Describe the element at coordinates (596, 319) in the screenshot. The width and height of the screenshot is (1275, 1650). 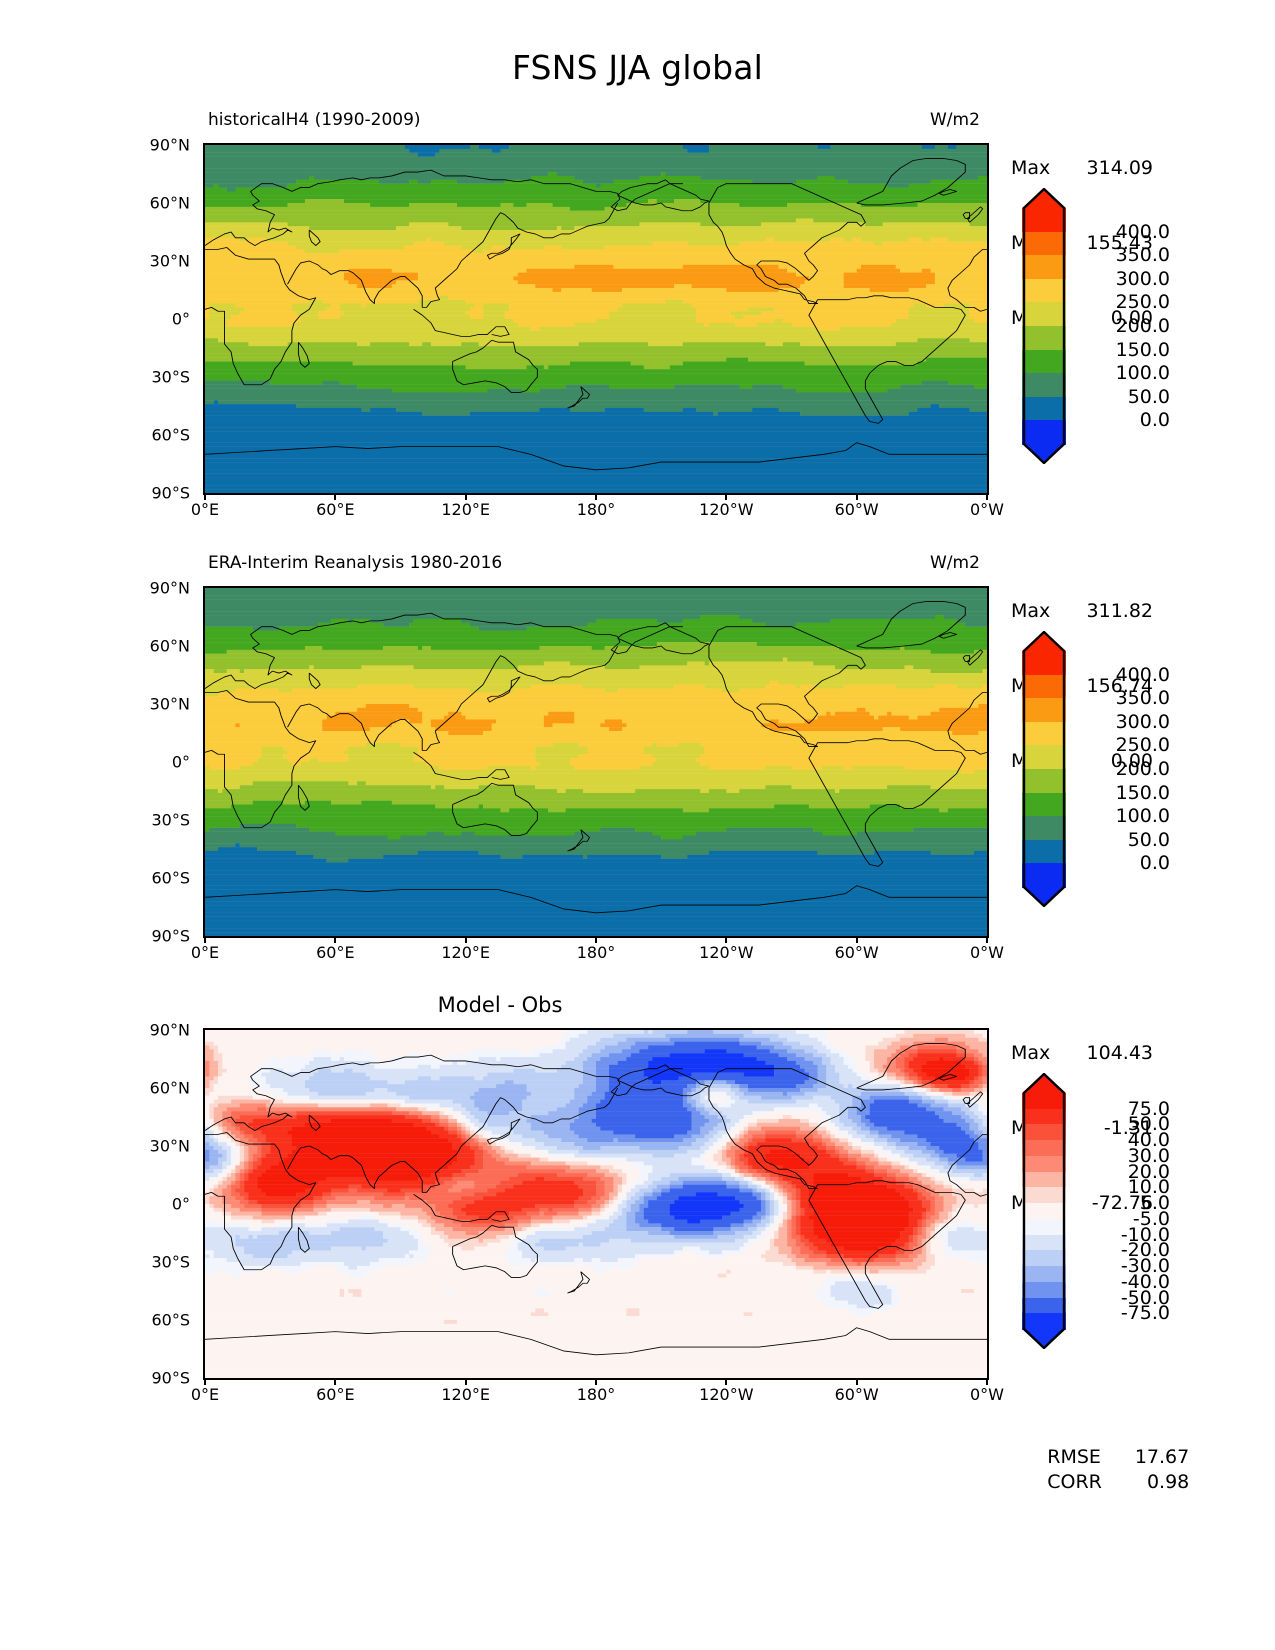
I see `panel-model-map` at that location.